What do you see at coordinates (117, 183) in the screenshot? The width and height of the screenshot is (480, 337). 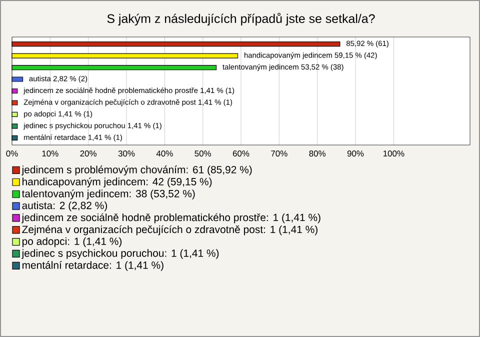 I see `legend-label: handicapovaným jedincem: 42 (59,15 %)` at bounding box center [117, 183].